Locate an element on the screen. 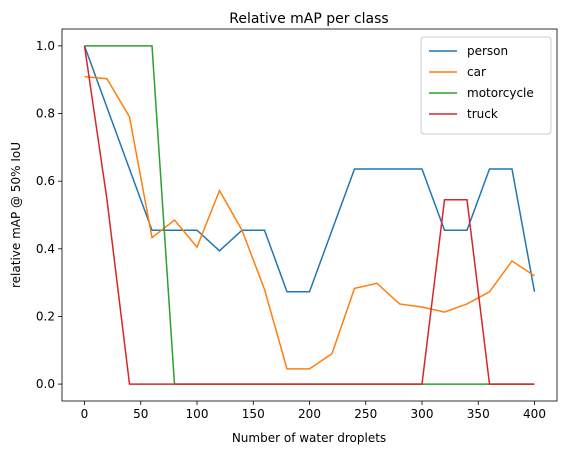 The width and height of the screenshot is (567, 459). x-tick-label: 400 is located at coordinates (534, 414).